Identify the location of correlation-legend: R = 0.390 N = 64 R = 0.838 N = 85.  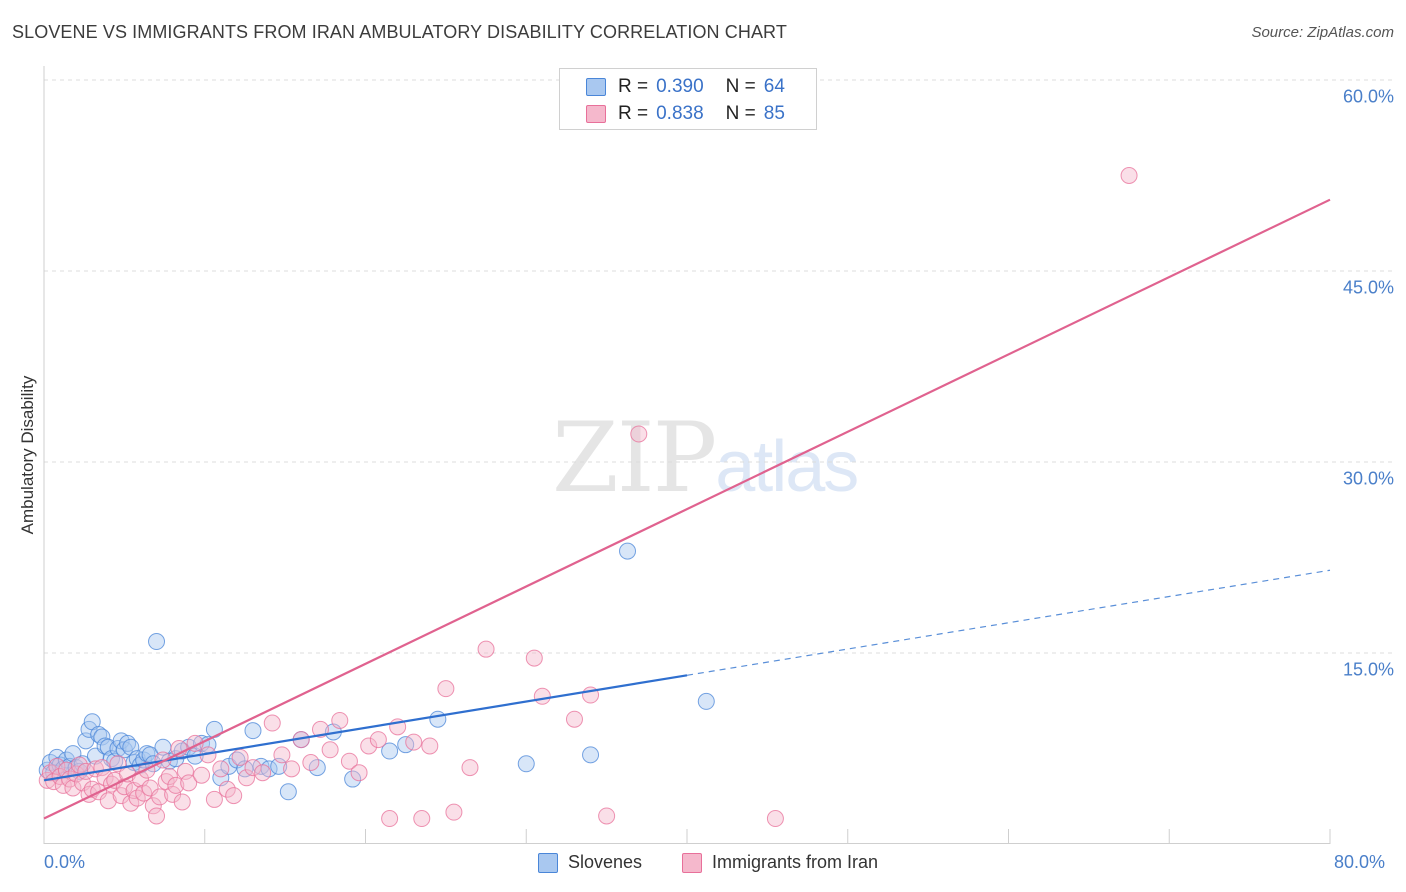
(688, 99).